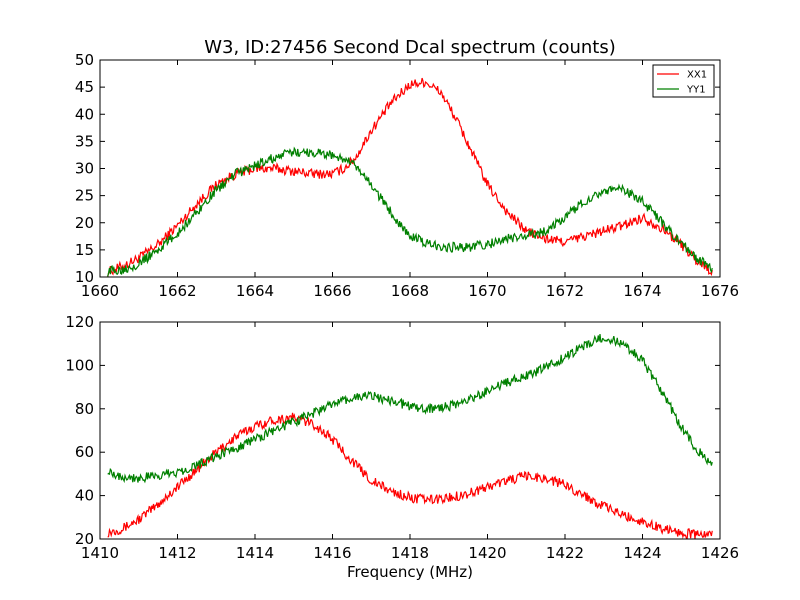  What do you see at coordinates (410, 291) in the screenshot?
I see `x-tick-label-1668-panel-0: 1668` at bounding box center [410, 291].